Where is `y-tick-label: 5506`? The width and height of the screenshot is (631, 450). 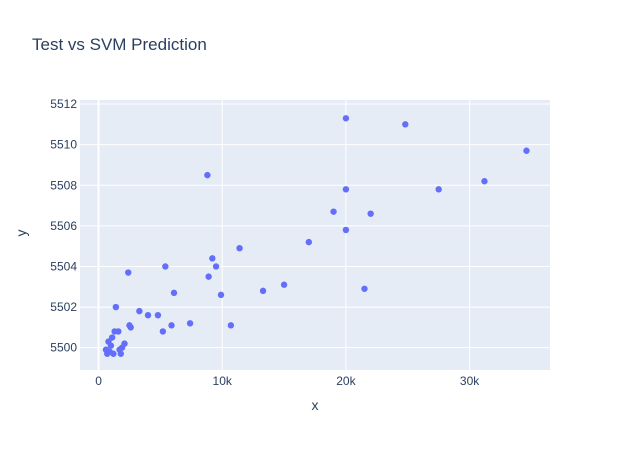
y-tick-label: 5506 is located at coordinates (63, 226).